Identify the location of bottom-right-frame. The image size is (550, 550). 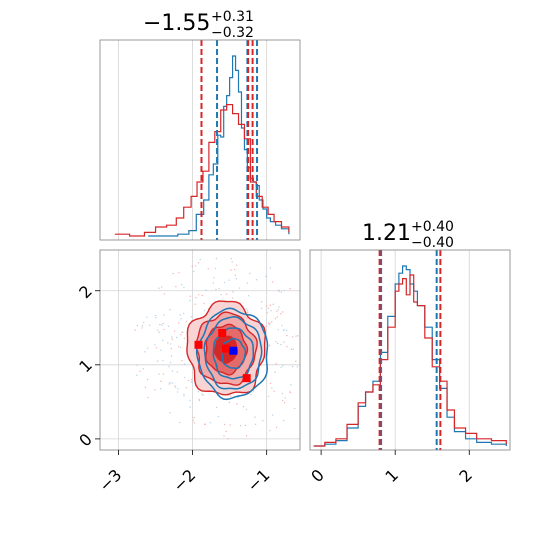
(410, 350).